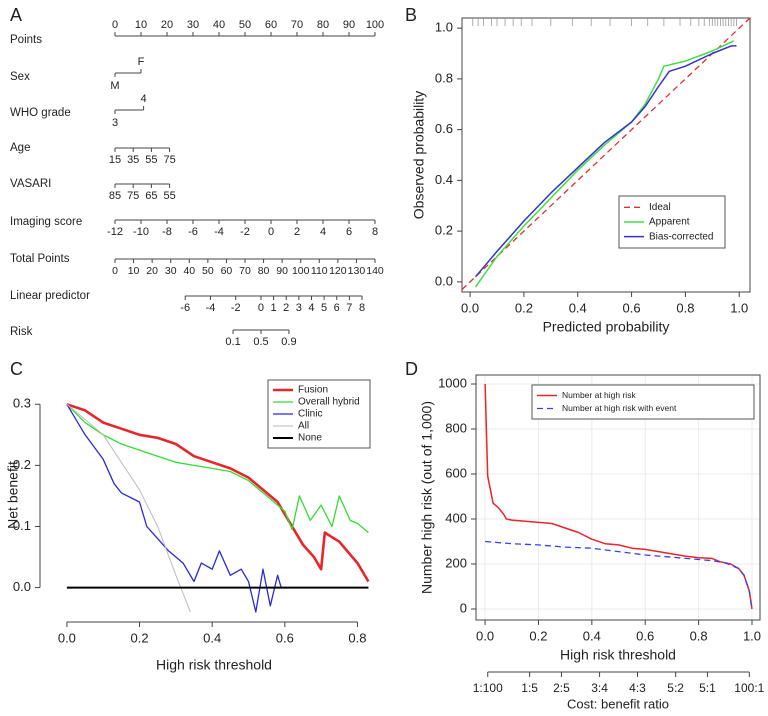 This screenshot has height=716, width=768. What do you see at coordinates (452, 382) in the screenshot?
I see `y-tick-label: 1000` at bounding box center [452, 382].